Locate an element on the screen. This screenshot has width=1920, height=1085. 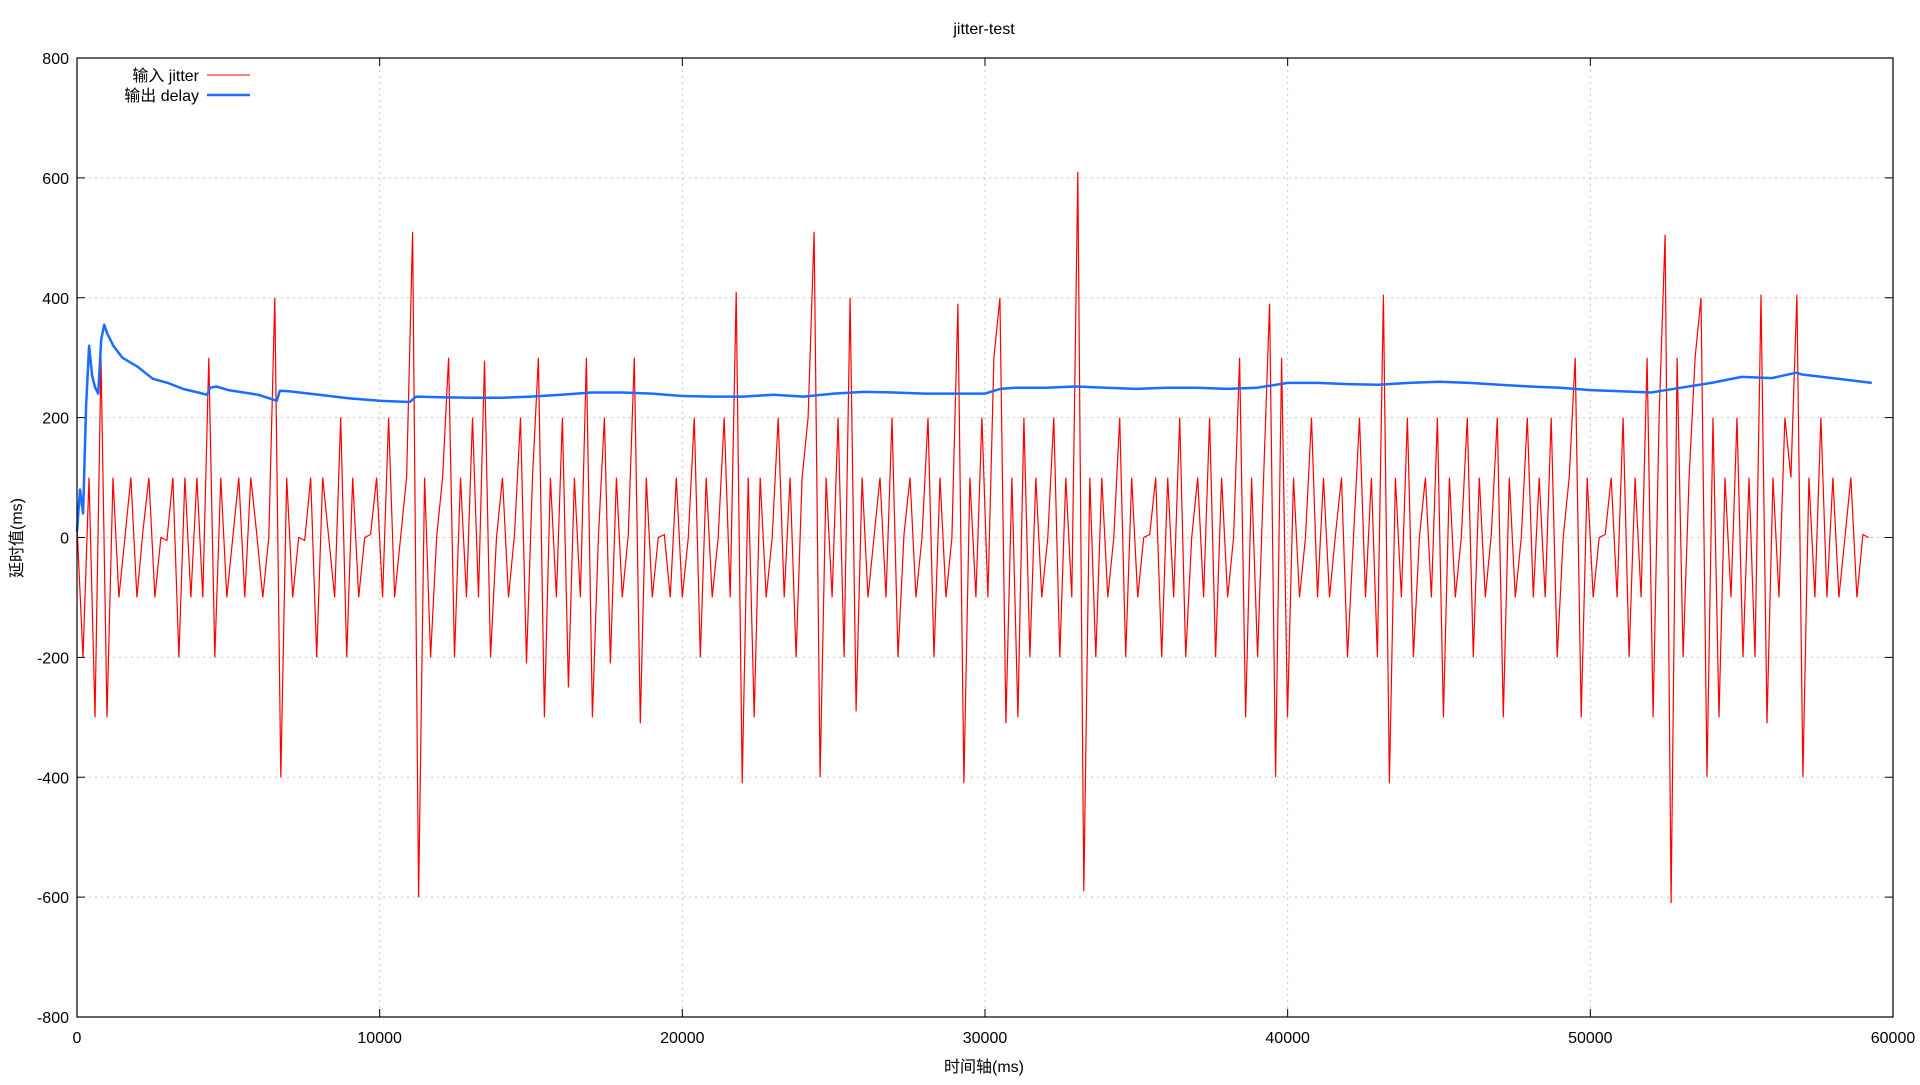
x-tick-label: 10000 is located at coordinates (379, 1038).